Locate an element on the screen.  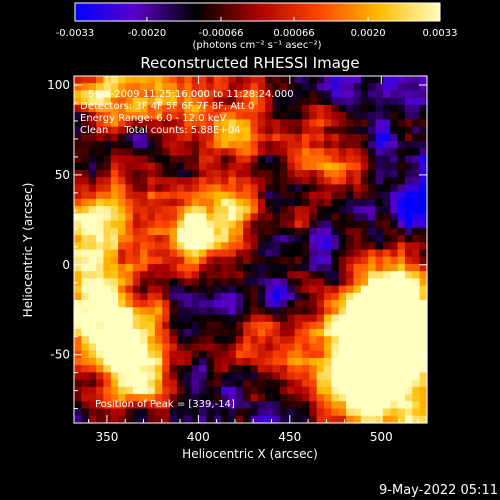
colorbar-tick-label: -0.0020 is located at coordinates (147, 33).